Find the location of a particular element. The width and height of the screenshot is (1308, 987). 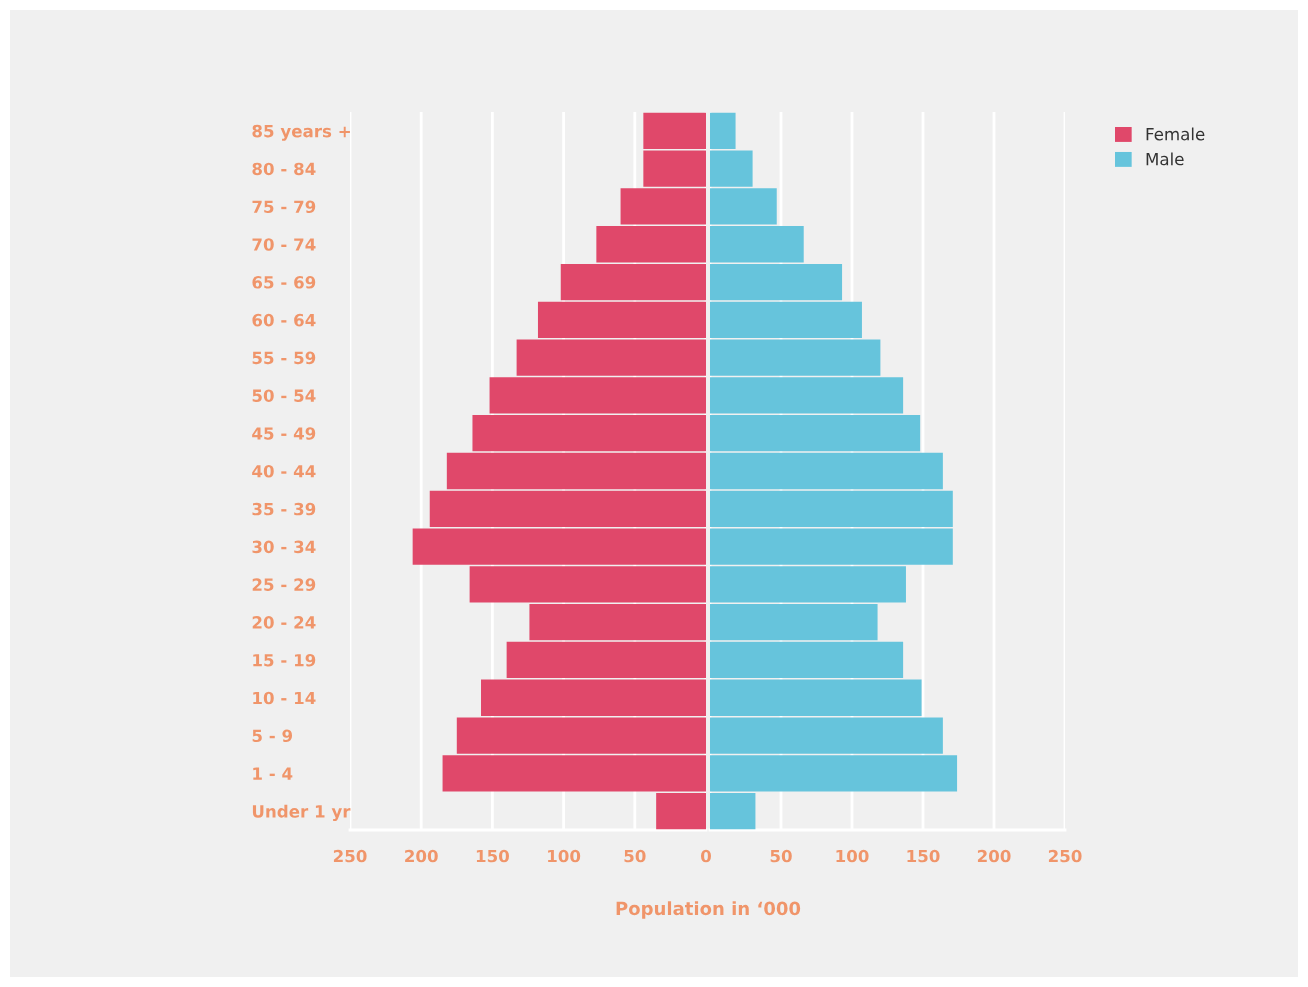

y-tick-label: 75 - 79 is located at coordinates (284, 207).